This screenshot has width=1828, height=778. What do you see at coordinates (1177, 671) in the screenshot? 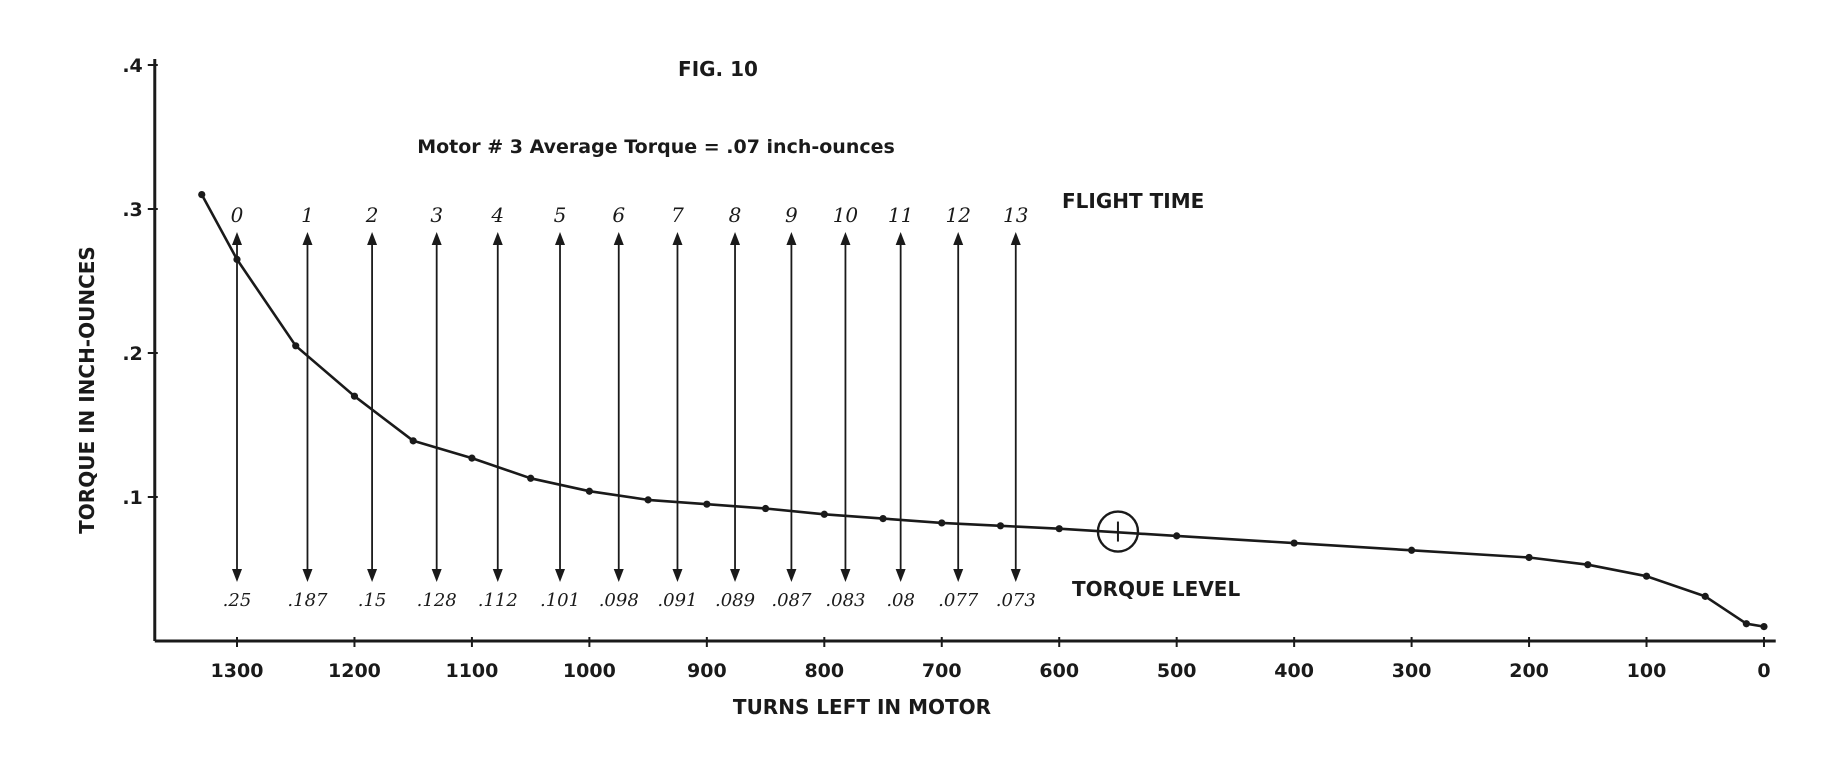
I see `x-tick-label: 500` at bounding box center [1177, 671].